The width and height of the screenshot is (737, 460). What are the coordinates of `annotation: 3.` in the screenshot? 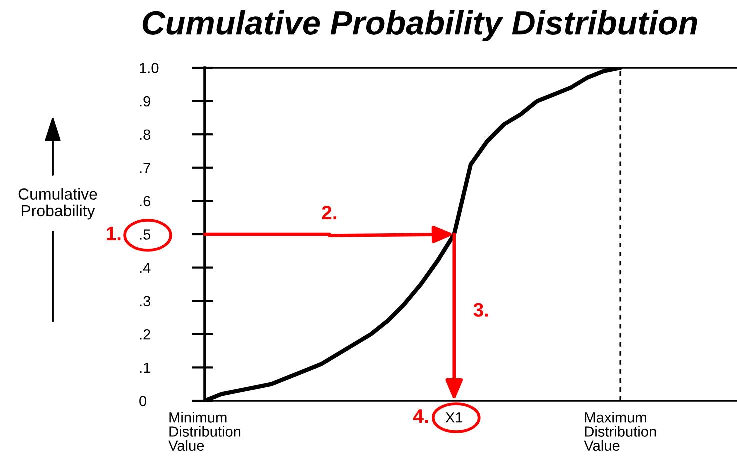 It's located at (481, 310).